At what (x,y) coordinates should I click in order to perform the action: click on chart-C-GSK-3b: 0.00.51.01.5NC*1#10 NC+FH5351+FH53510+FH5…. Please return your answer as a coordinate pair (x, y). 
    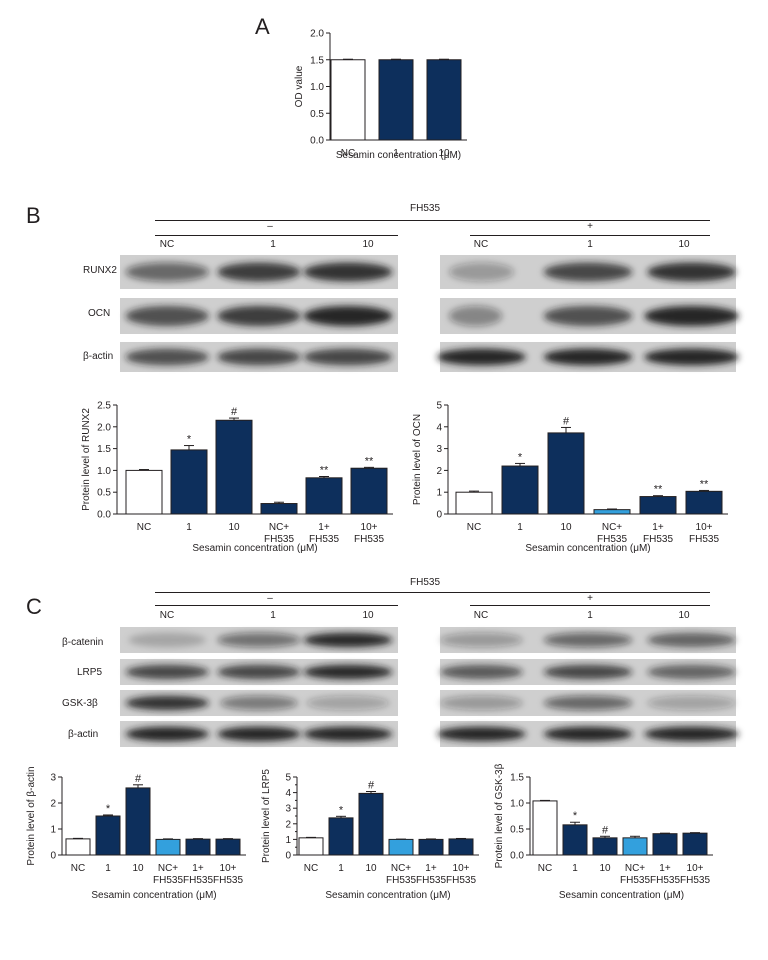
    Looking at the image, I should click on (603, 832).